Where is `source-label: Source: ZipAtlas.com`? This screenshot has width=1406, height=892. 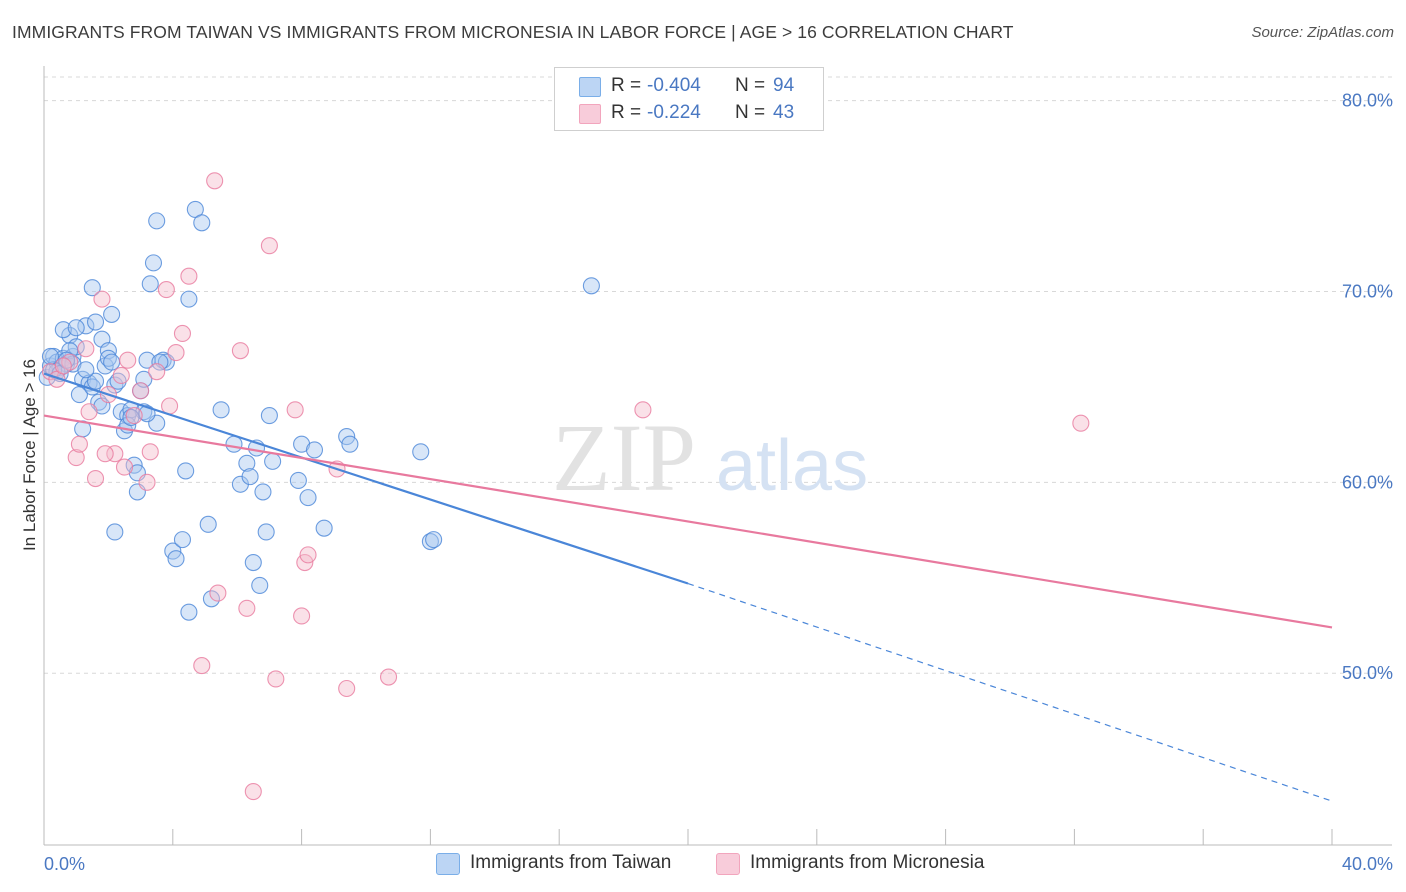
source-label: Source: ZipAtlas.com is located at coordinates (1322, 32).